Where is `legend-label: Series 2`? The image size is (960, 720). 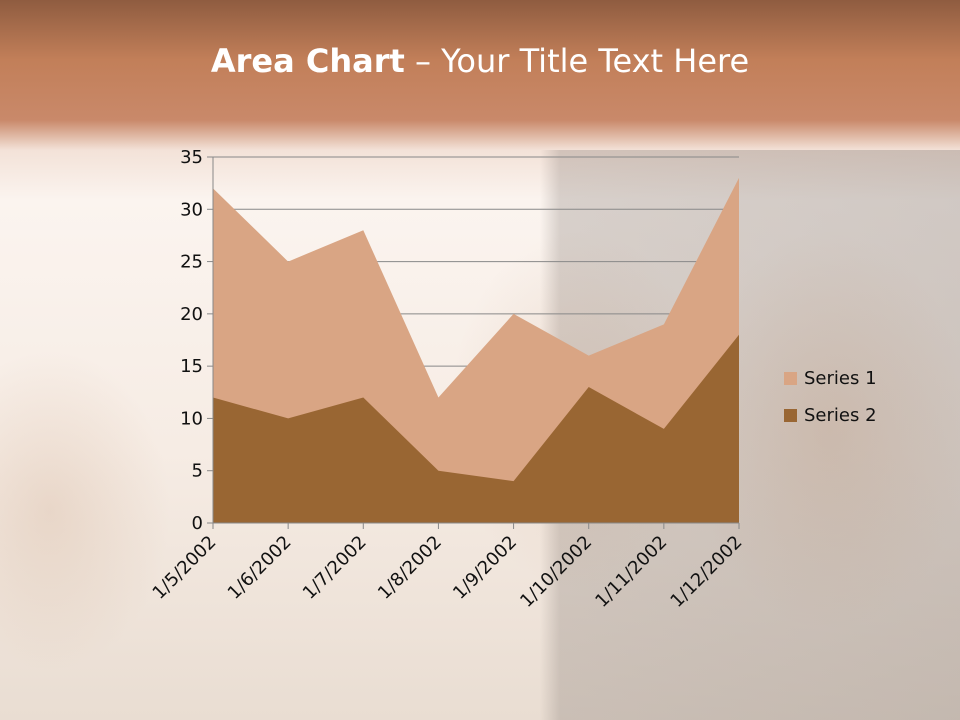
legend-label: Series 2 is located at coordinates (840, 415).